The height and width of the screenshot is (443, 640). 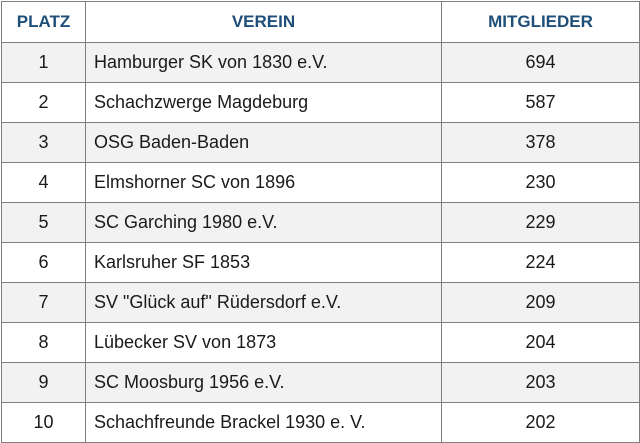 I want to click on club-cell: Schachzwerge Magdeburg, so click(x=263, y=102).